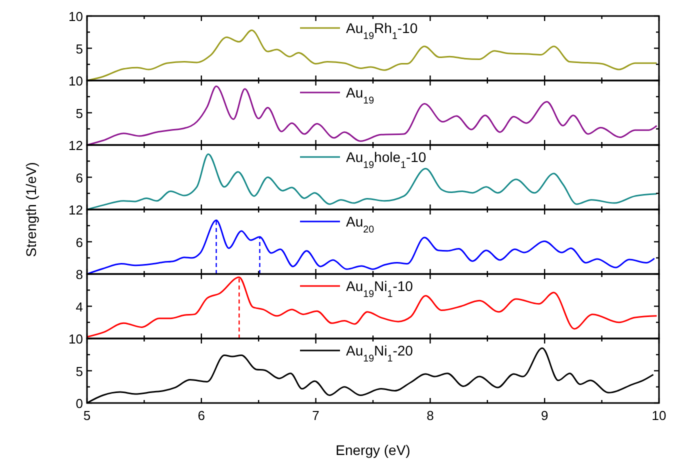 This screenshot has width=684, height=465. Describe the element at coordinates (31, 209) in the screenshot. I see `y-axis-title: Strength (1/eV)` at that location.